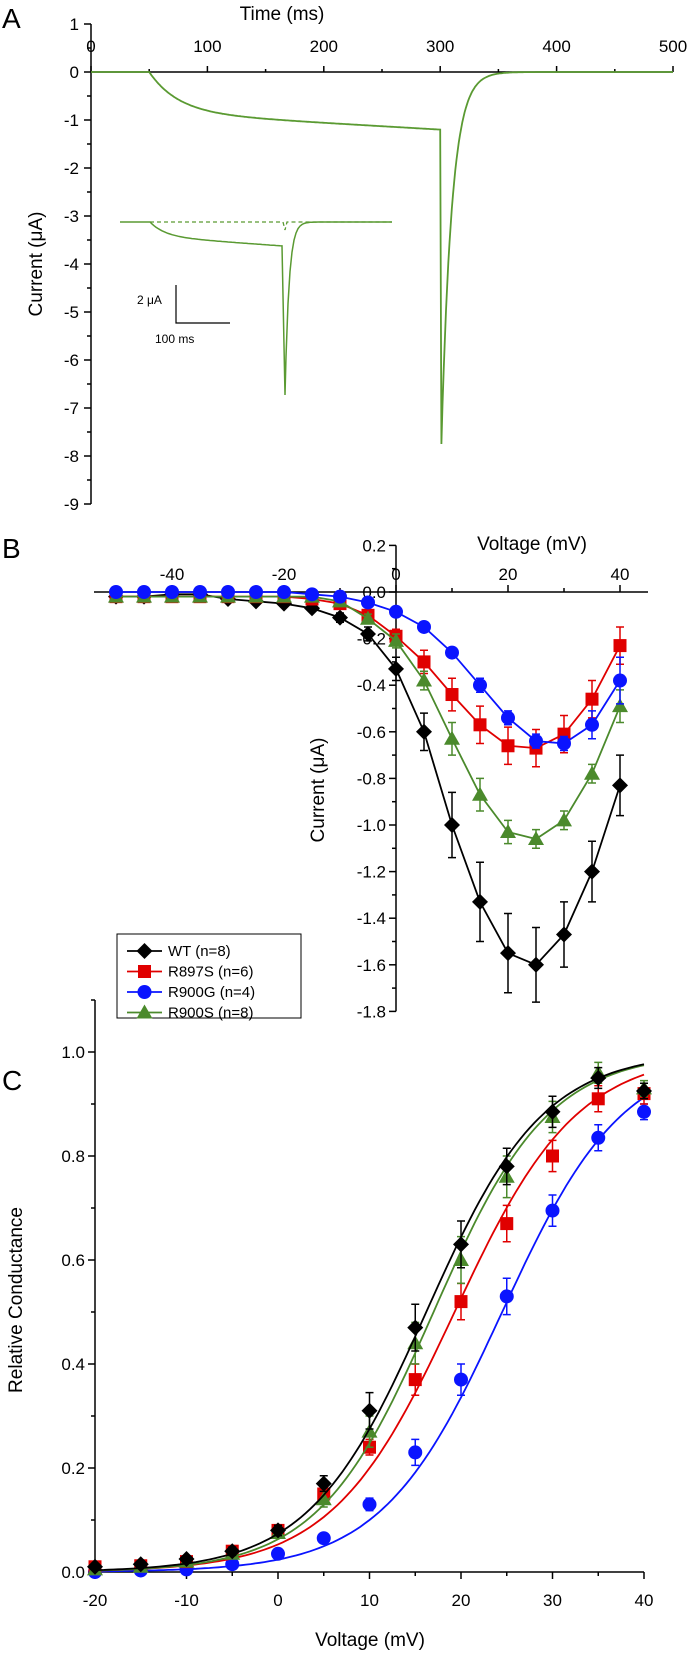 The height and width of the screenshot is (1656, 700). What do you see at coordinates (73, 1260) in the screenshot?
I see `y-tick-label: 0.6` at bounding box center [73, 1260].